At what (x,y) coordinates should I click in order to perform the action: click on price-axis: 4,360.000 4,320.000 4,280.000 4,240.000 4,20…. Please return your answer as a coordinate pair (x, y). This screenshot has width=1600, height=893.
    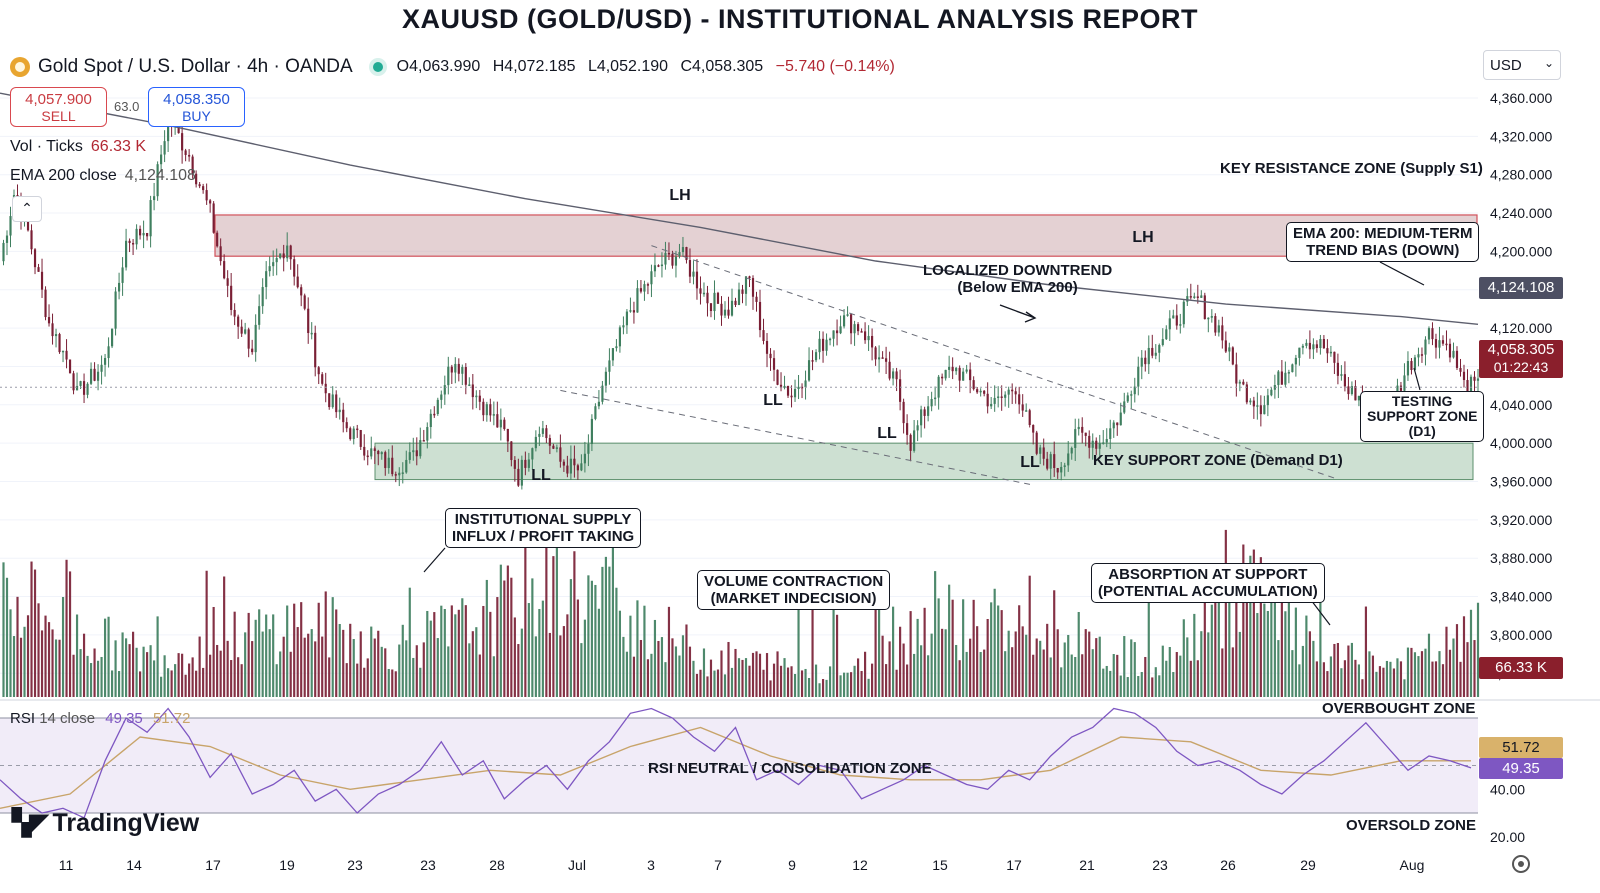
    Looking at the image, I should click on (1521, 467).